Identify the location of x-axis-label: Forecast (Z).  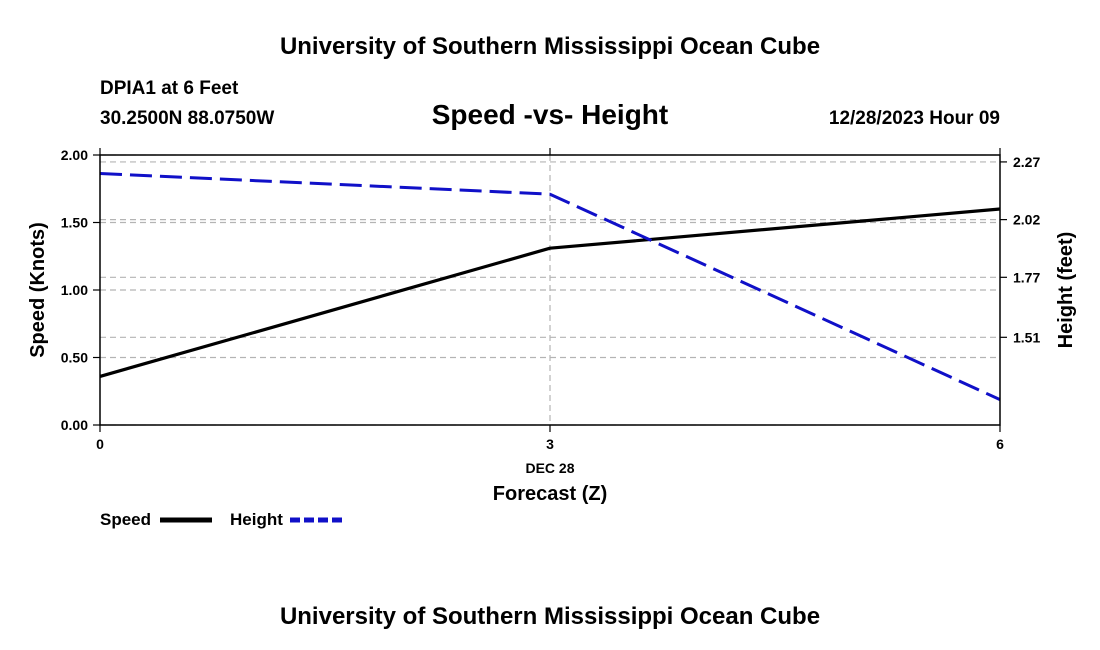
(550, 494).